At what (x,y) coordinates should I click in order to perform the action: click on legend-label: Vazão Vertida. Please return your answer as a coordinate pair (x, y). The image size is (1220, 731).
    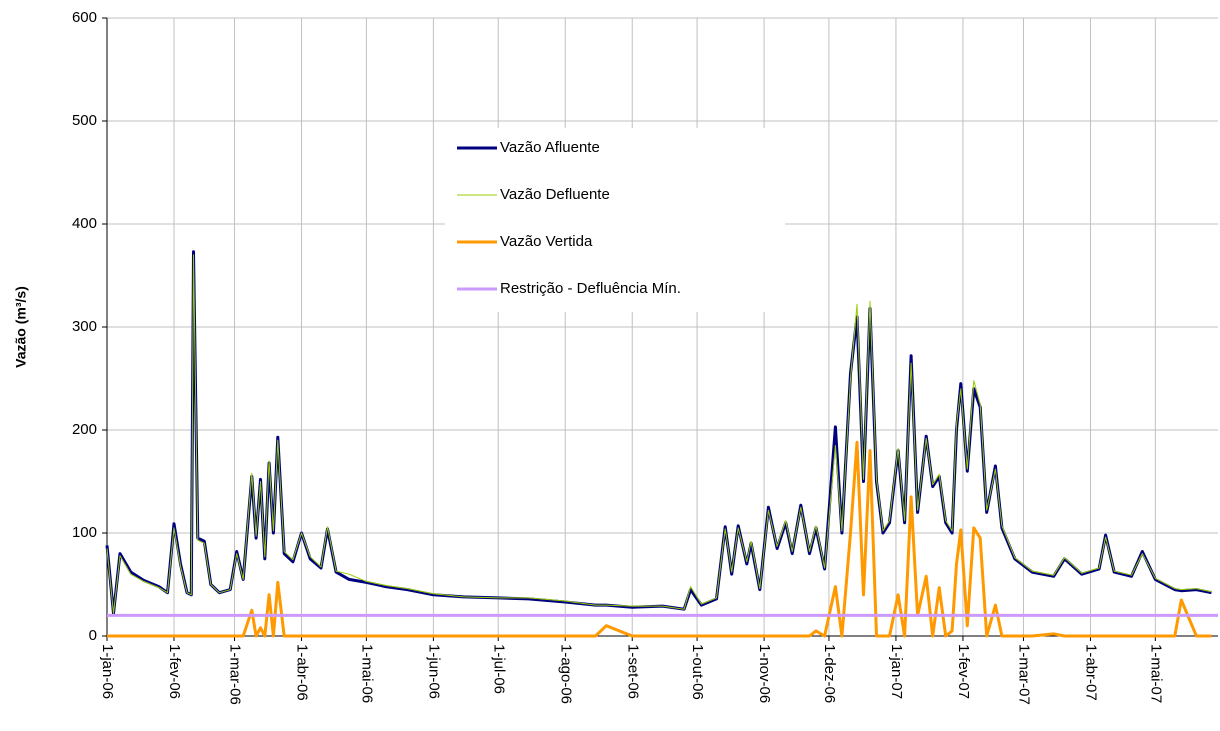
    Looking at the image, I should click on (546, 241).